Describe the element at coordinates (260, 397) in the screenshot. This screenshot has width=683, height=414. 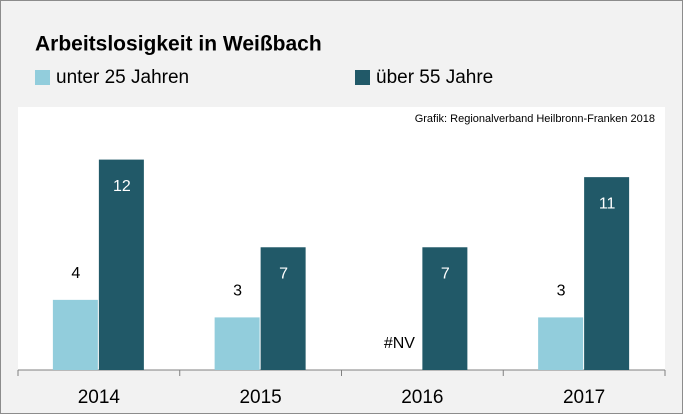
I see `x-tick-label: 2015` at that location.